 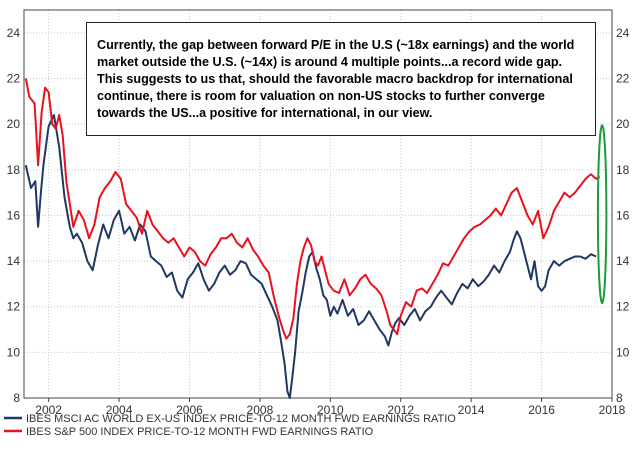 What do you see at coordinates (619, 398) in the screenshot?
I see `y-tick-label-right: 8` at bounding box center [619, 398].